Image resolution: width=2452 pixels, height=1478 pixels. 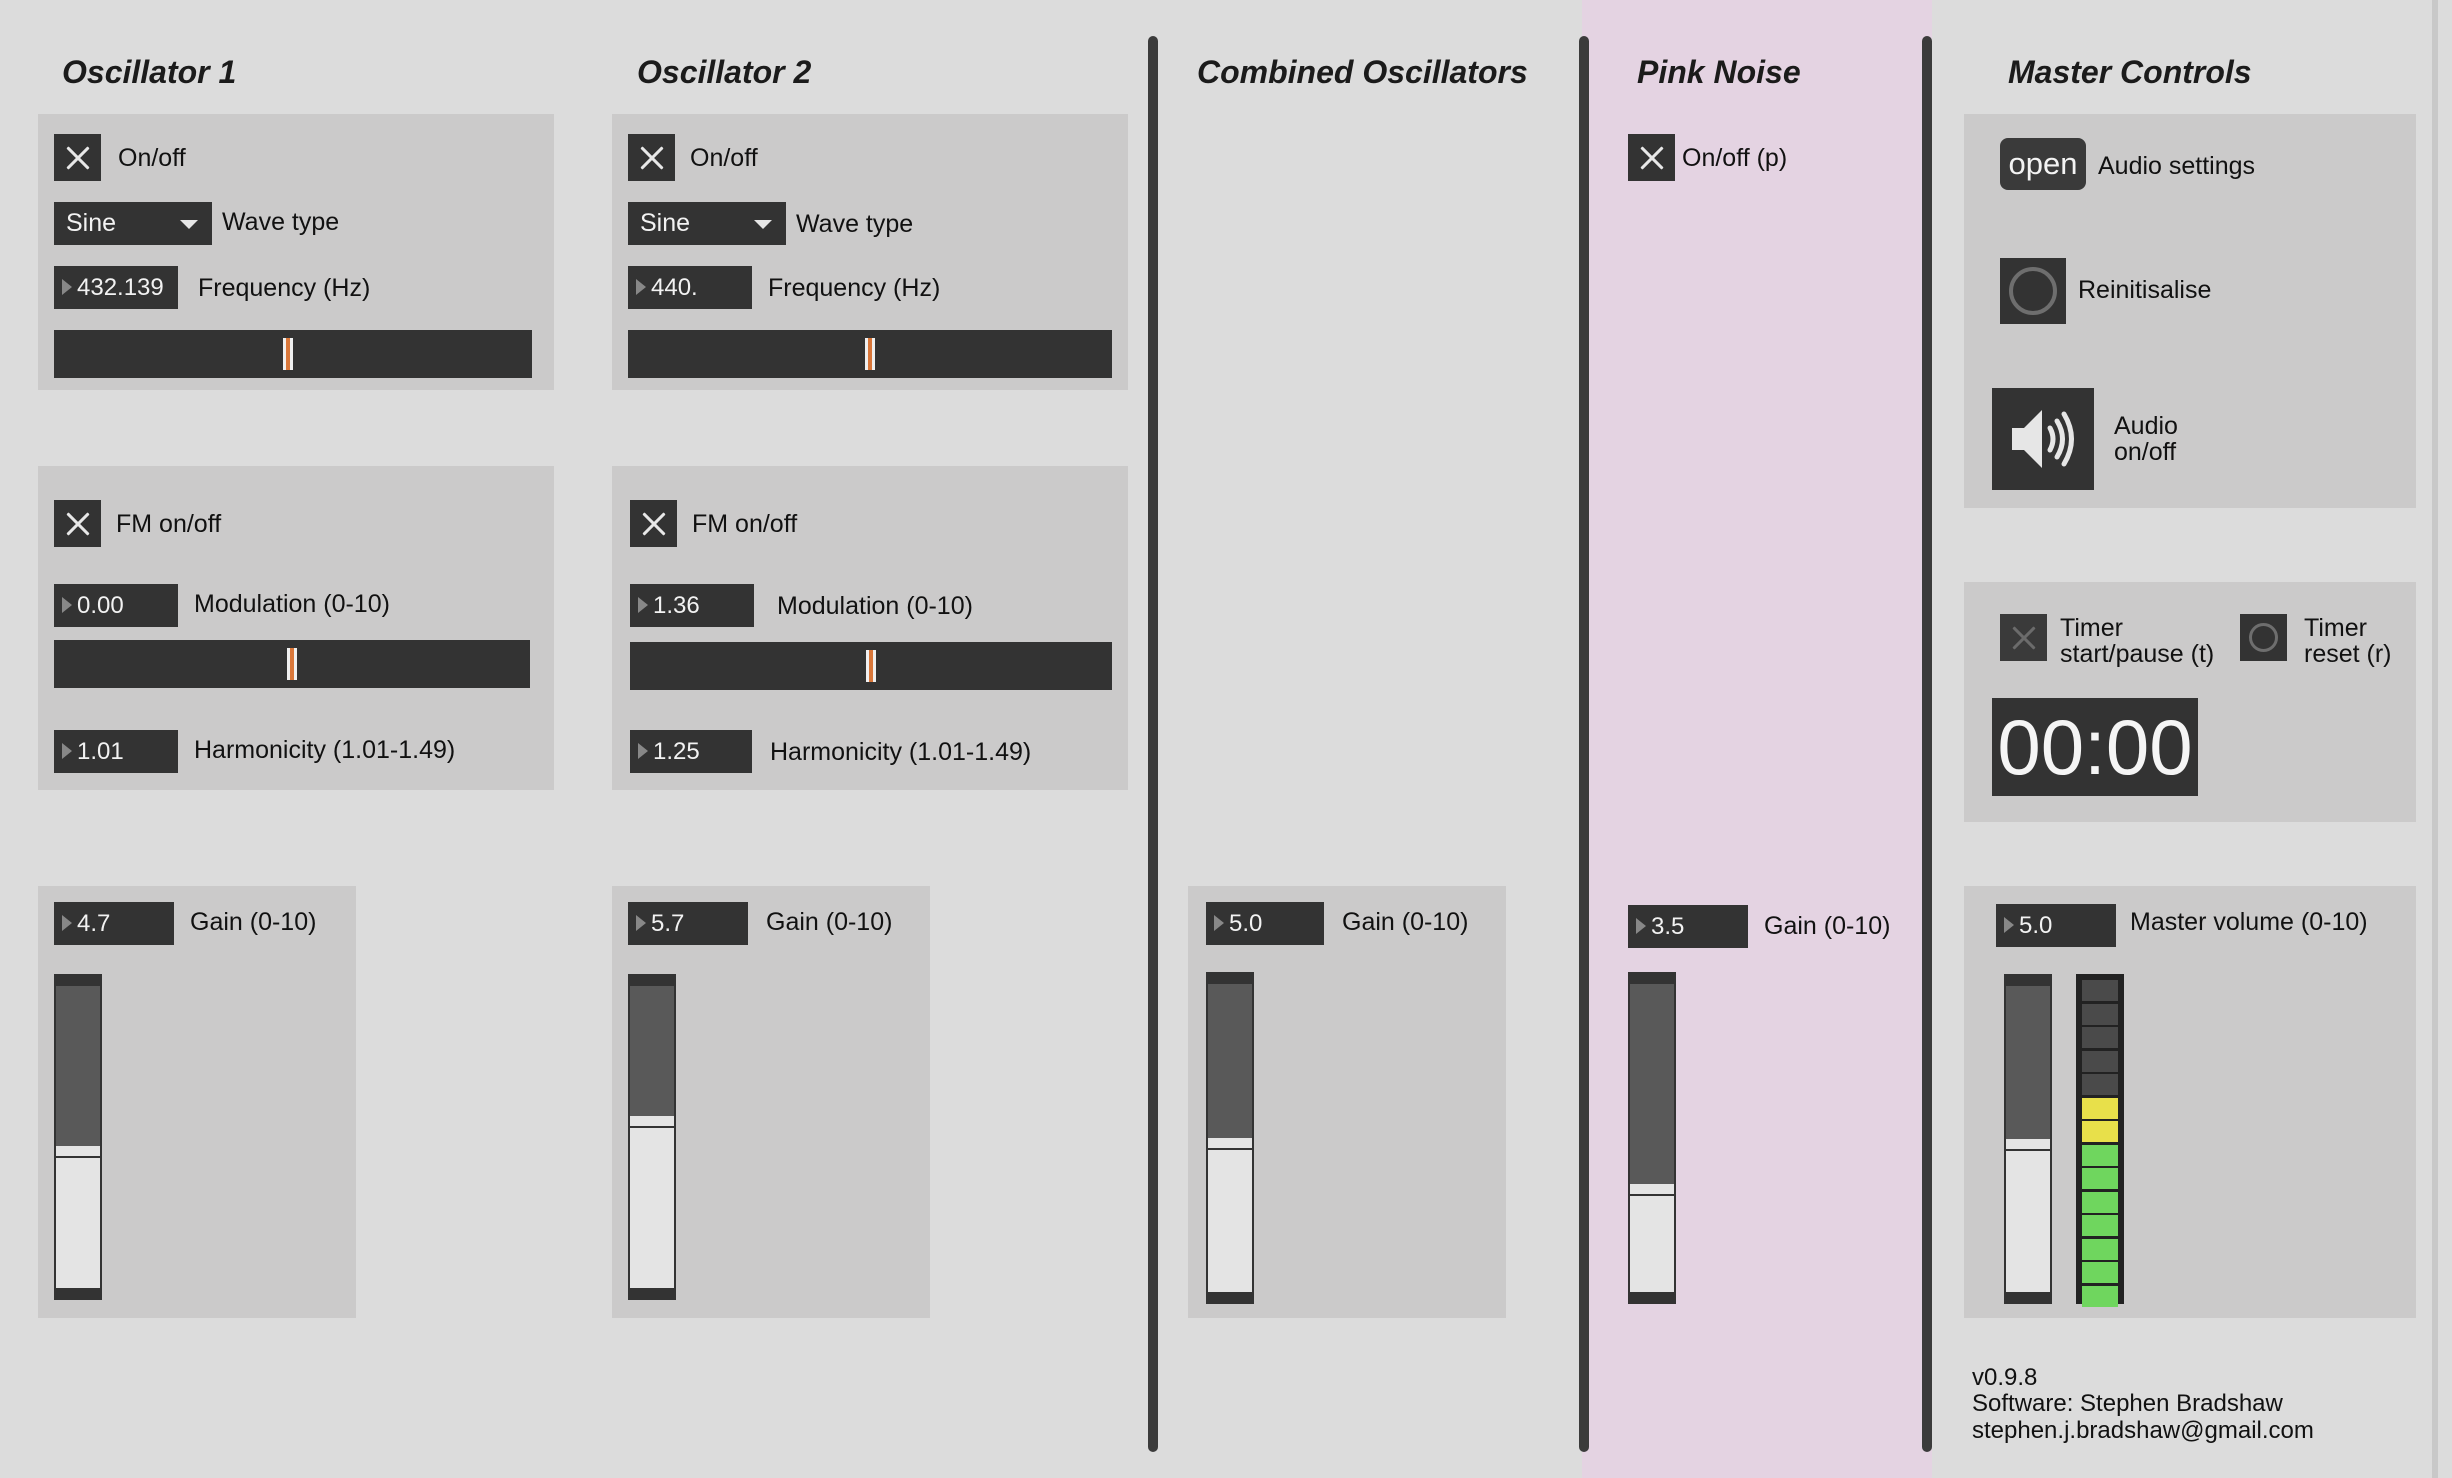 What do you see at coordinates (284, 288) in the screenshot?
I see `oscillator1-frequency-label: Frequency (Hz)` at bounding box center [284, 288].